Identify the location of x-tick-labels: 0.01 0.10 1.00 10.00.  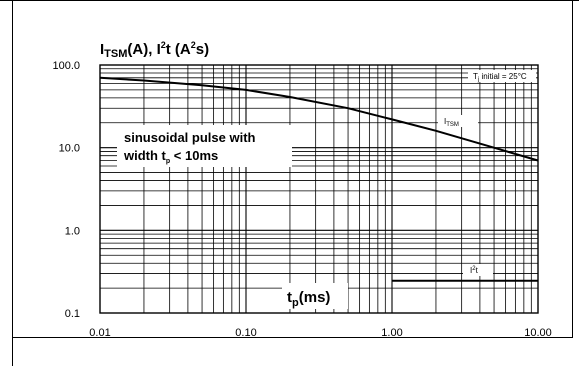
(320, 333).